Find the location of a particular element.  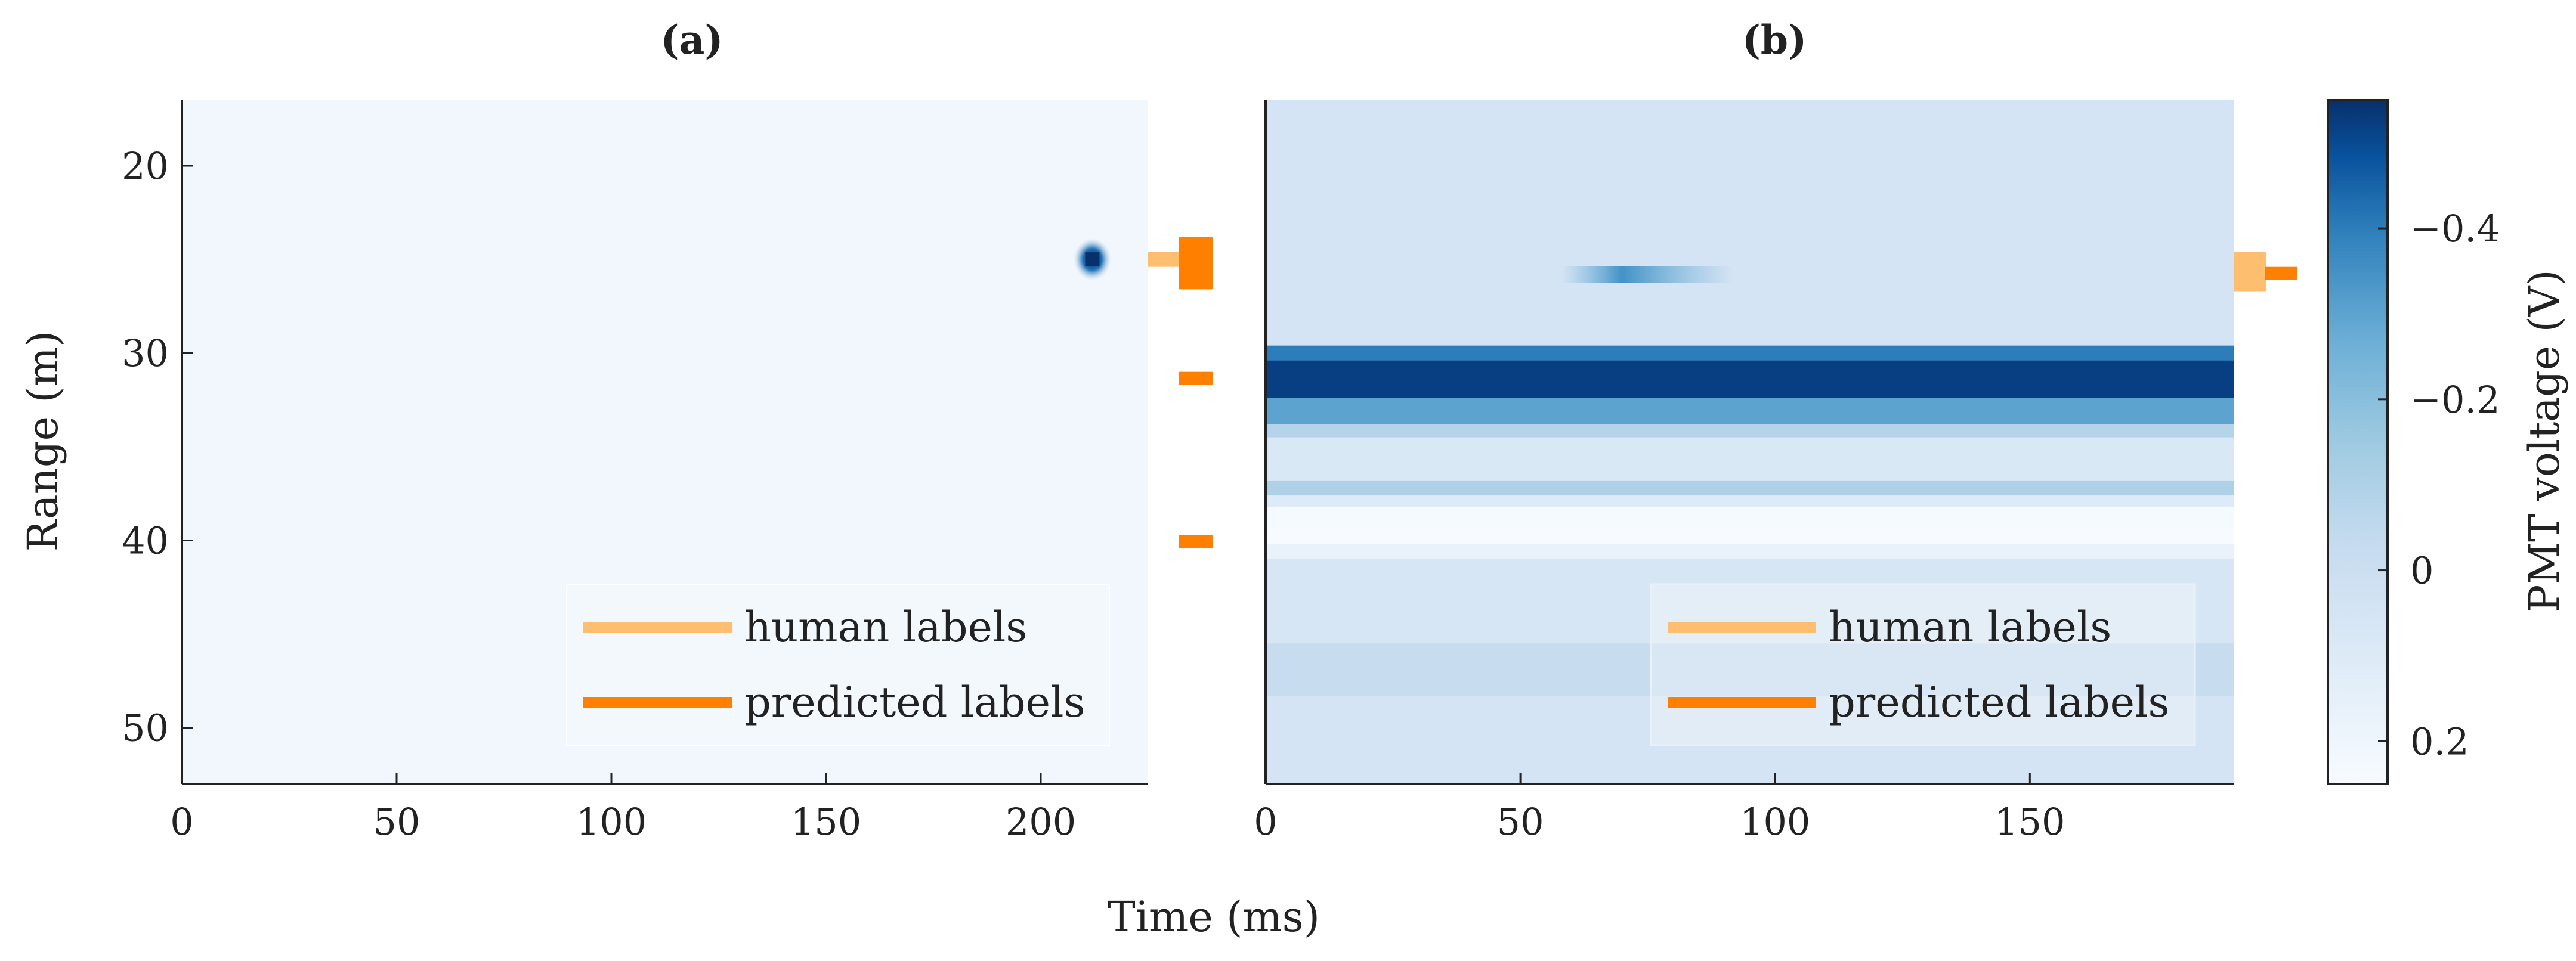

panel-b-x-ticks: 0 50 100 150 is located at coordinates (1659, 808).